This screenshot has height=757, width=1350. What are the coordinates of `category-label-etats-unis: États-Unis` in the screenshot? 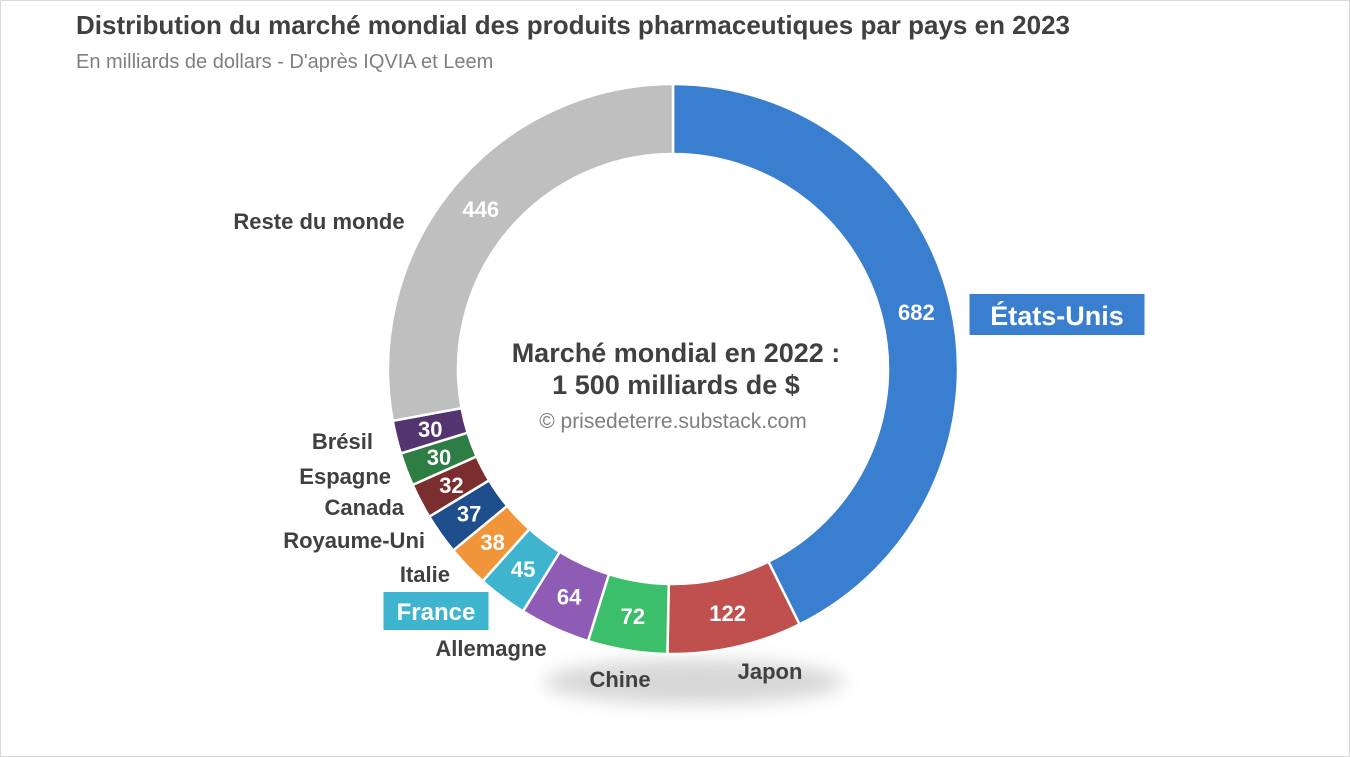 It's located at (1057, 315).